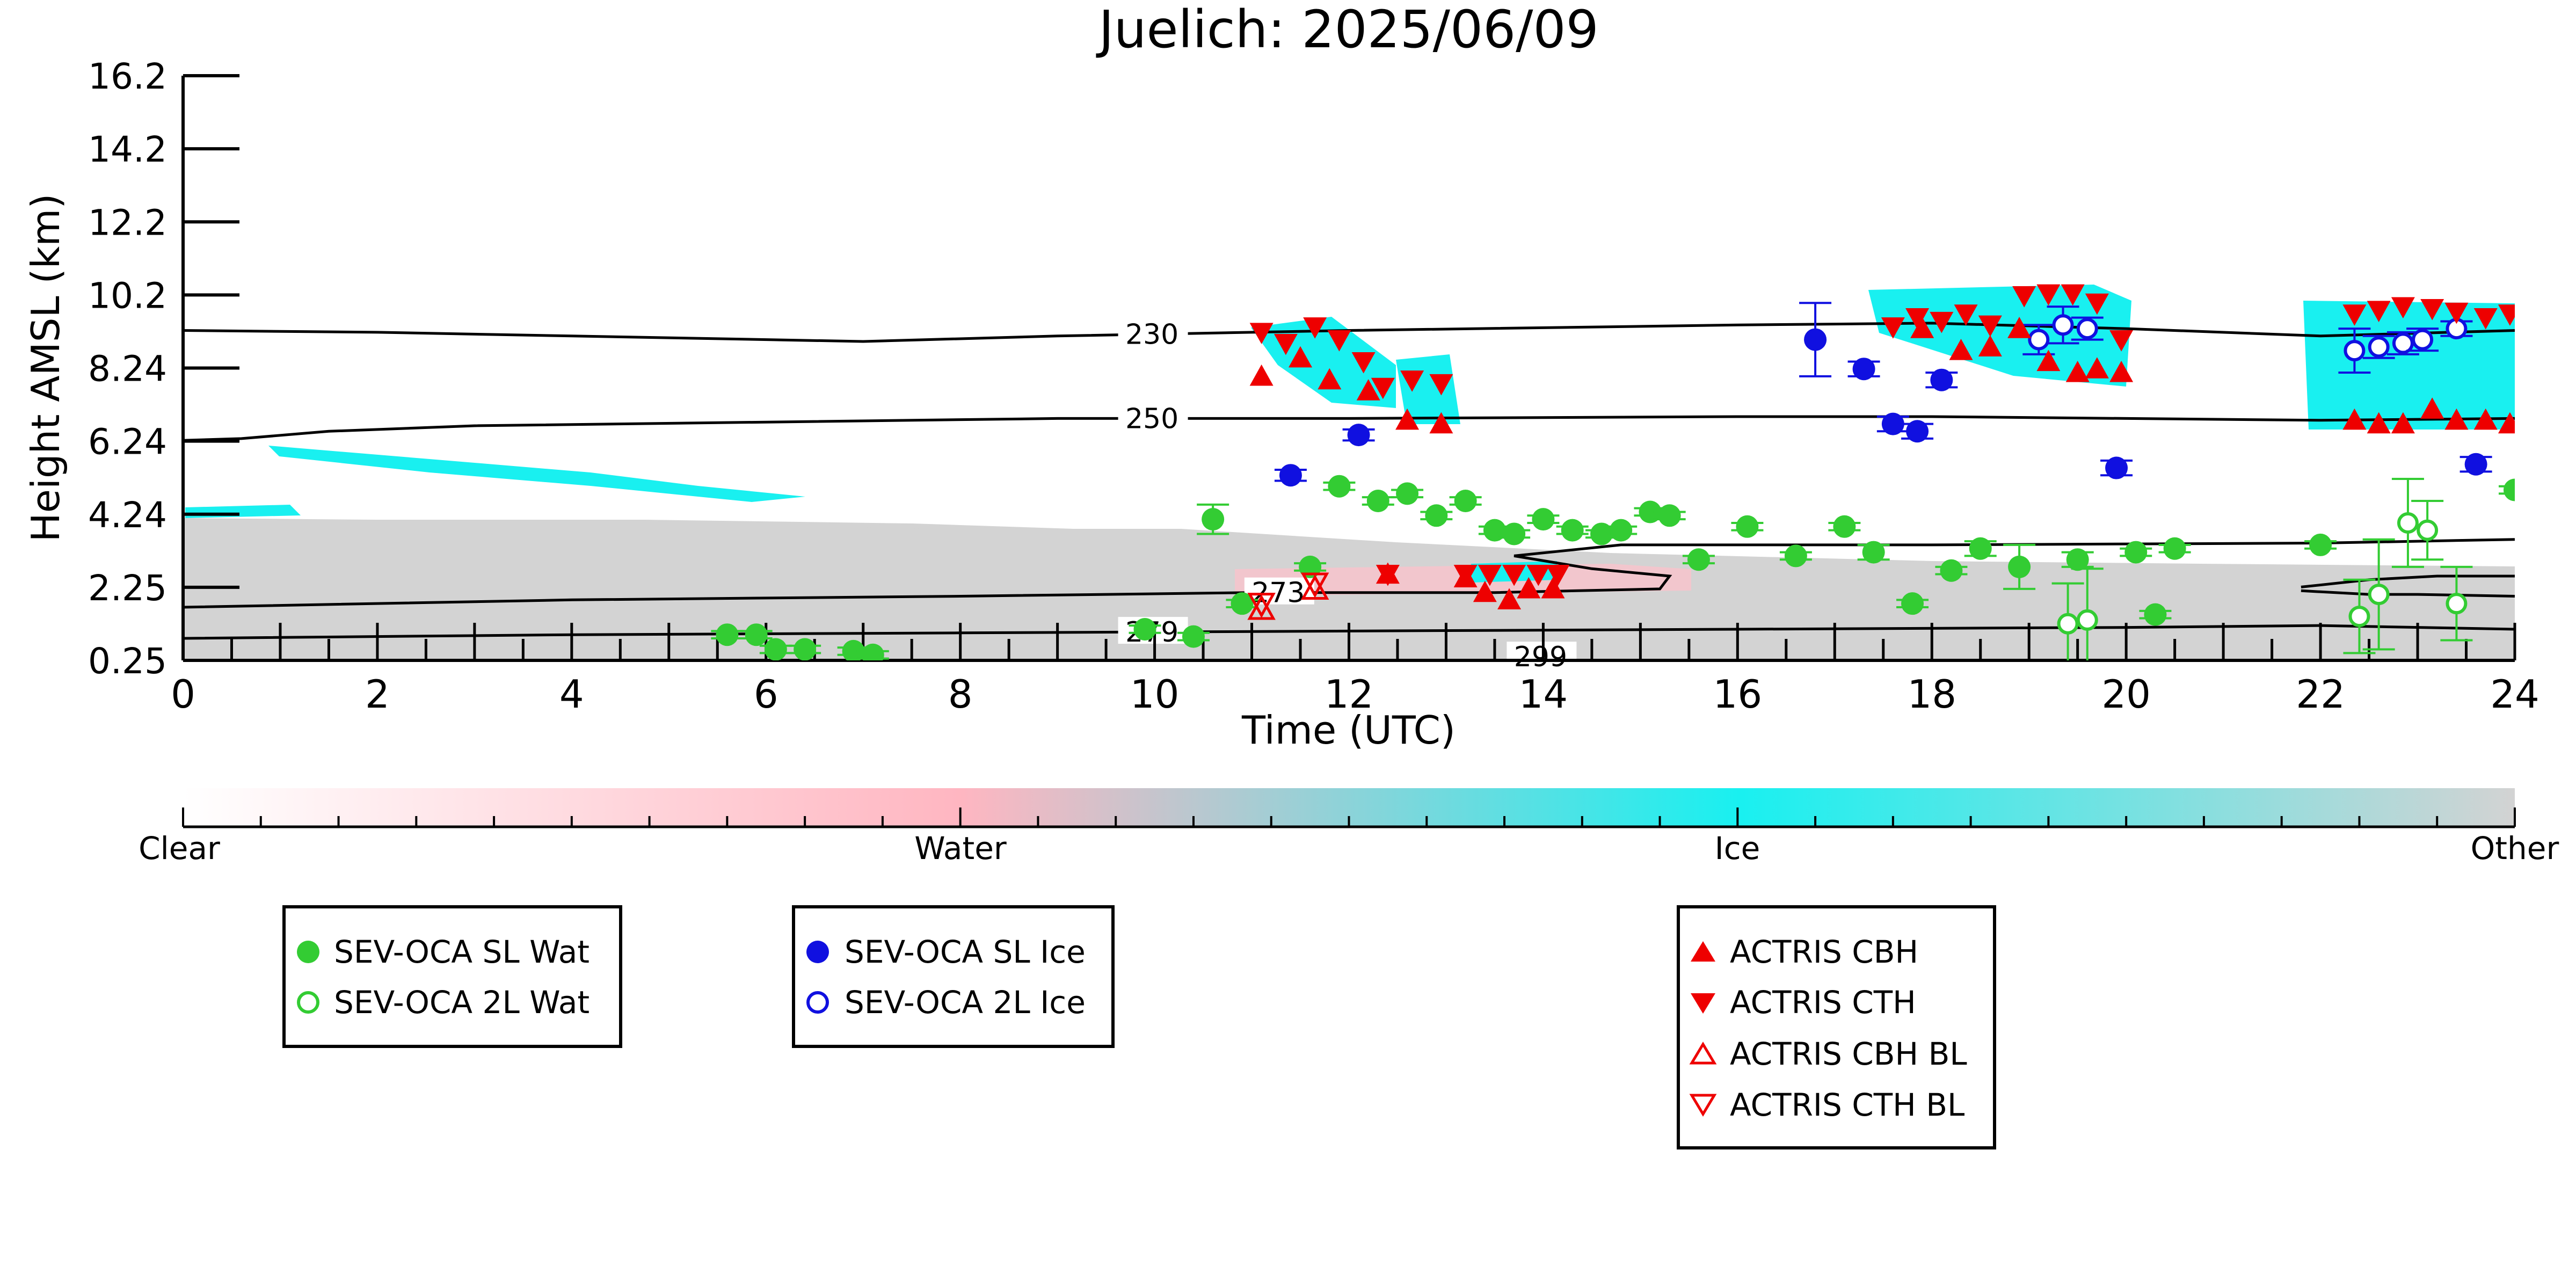  What do you see at coordinates (628, 558) in the screenshot?
I see `other-region-upper` at bounding box center [628, 558].